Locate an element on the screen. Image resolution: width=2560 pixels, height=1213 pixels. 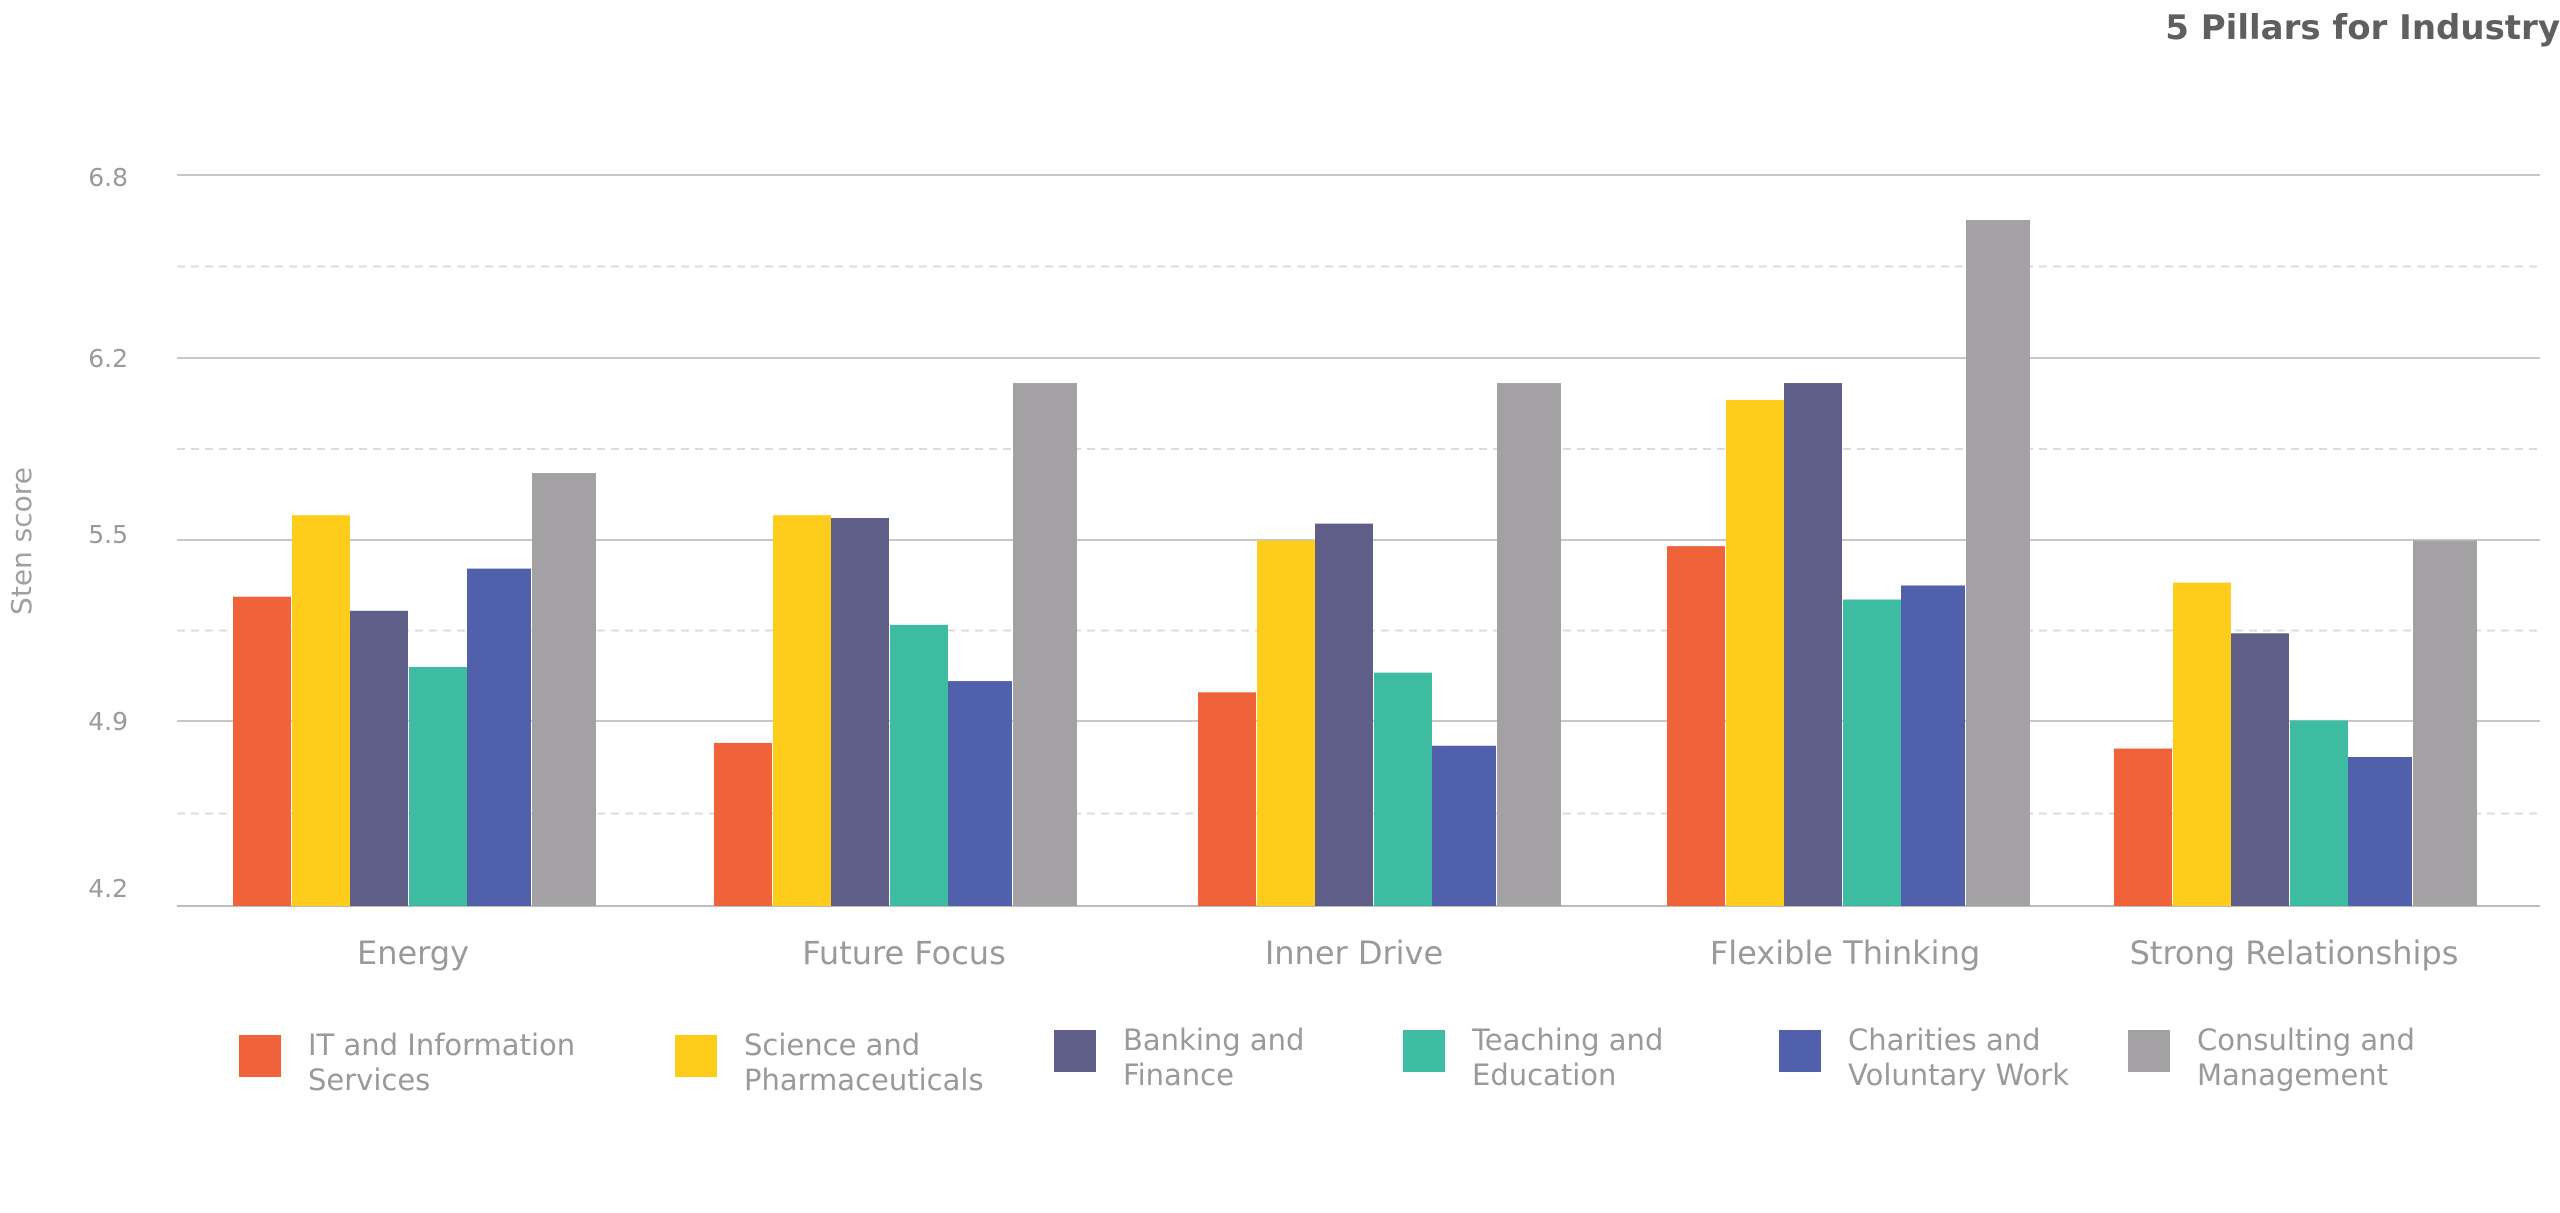
legend-item: Charities and Voluntary Work is located at coordinates (1948, 1058).